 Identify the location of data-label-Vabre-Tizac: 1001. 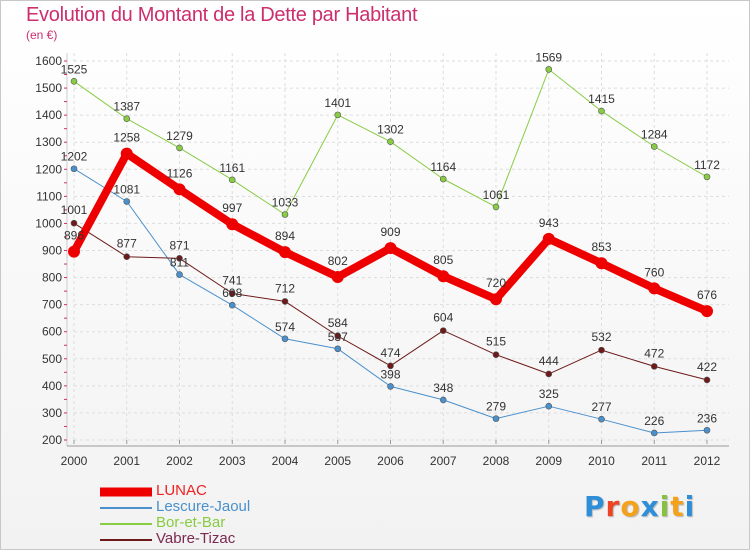
(74, 210).